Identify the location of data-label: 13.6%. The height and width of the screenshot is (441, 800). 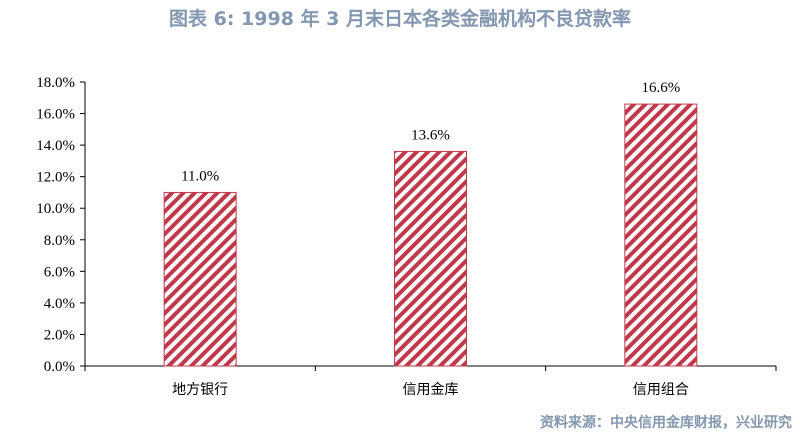
(430, 135).